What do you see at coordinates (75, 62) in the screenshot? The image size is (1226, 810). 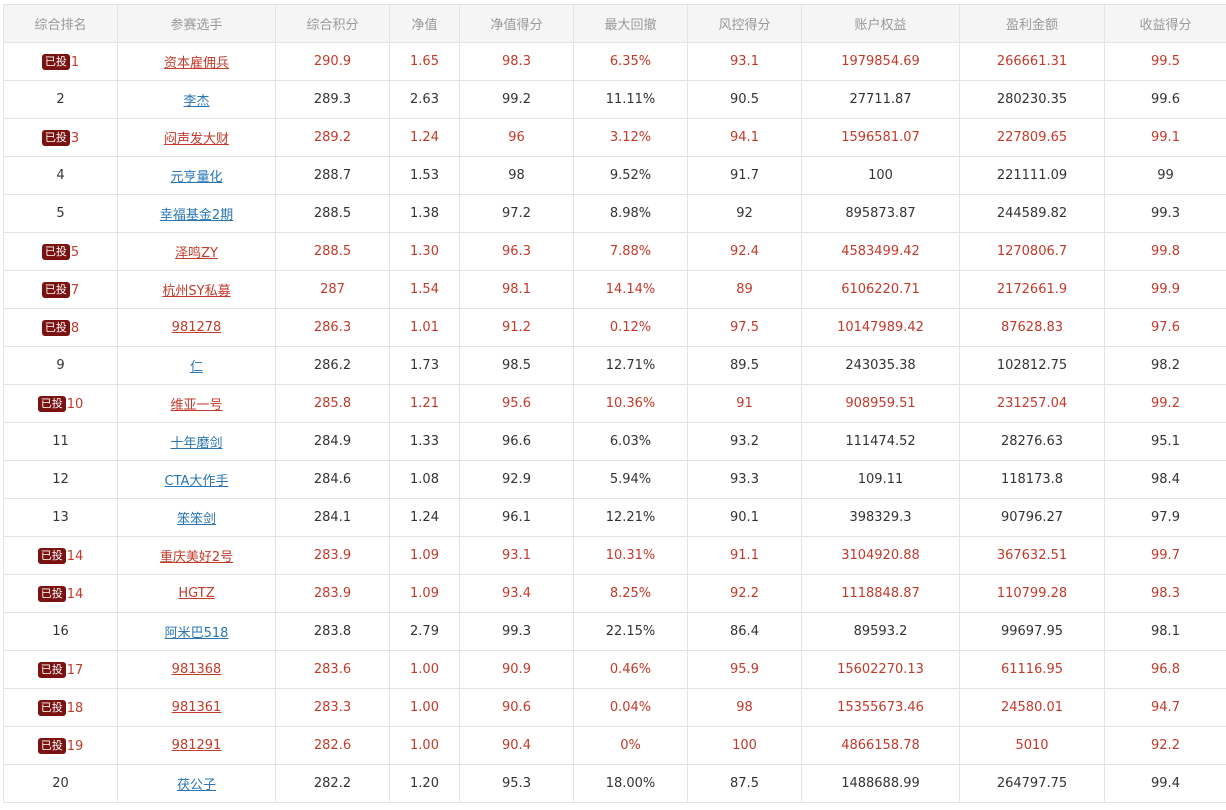 I see `rank-number: 1` at bounding box center [75, 62].